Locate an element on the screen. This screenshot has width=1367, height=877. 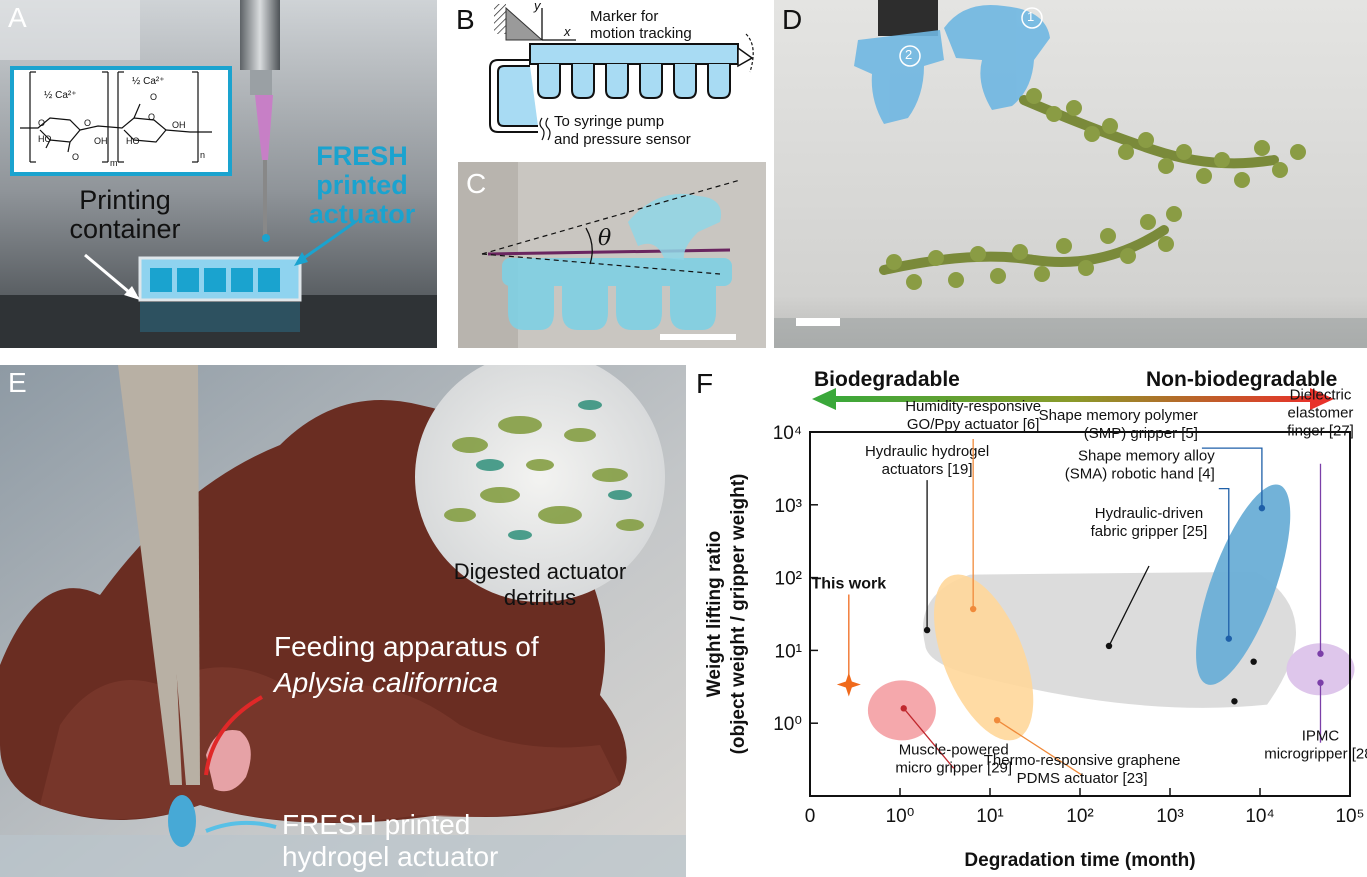
e-digested-label: Digested actuator detritus is located at coordinates (540, 585).